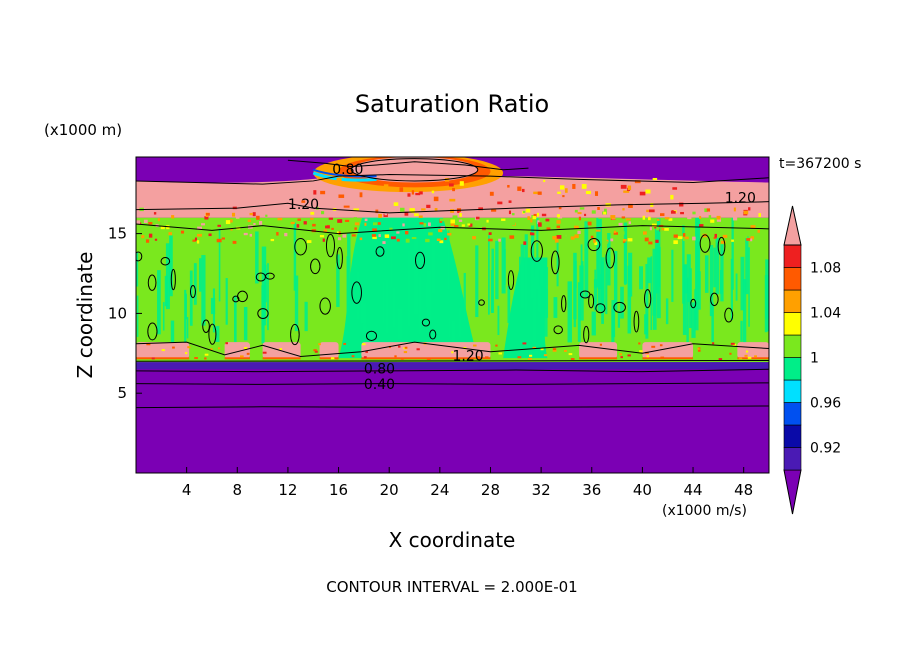  I want to click on base-supersaturated-patch, so click(237, 350).